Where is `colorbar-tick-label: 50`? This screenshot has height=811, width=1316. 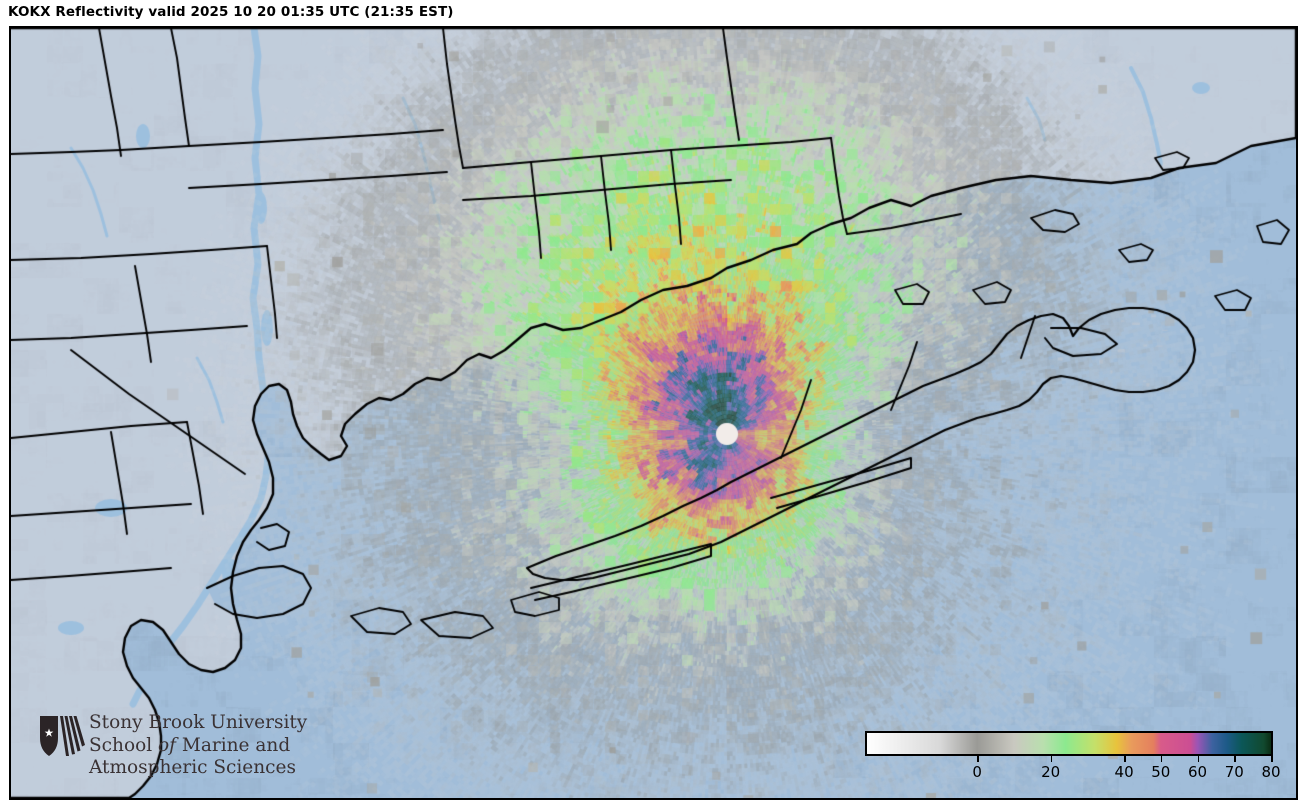 colorbar-tick-label: 50 is located at coordinates (1161, 772).